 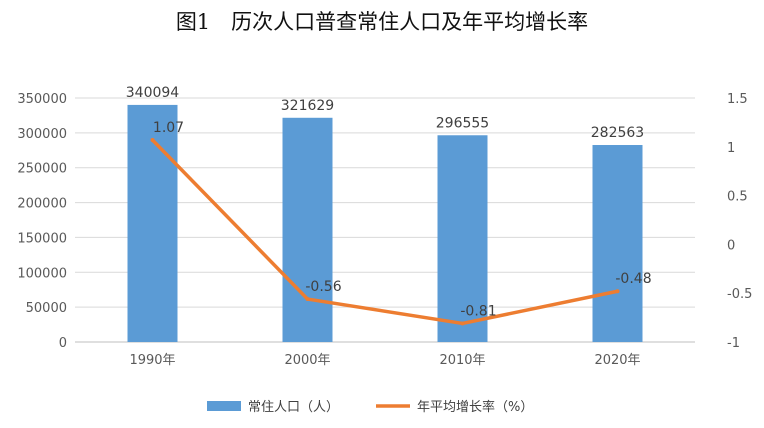 What do you see at coordinates (617, 360) in the screenshot?
I see `x-tick-label: 2020年` at bounding box center [617, 360].